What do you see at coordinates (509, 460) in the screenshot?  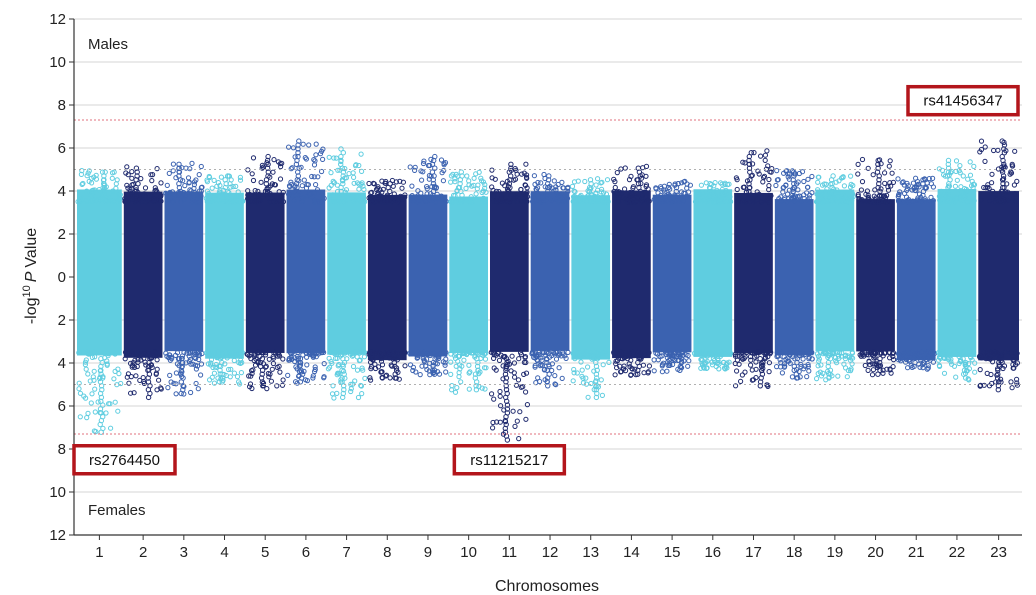 I see `snp-annotation-rs11215217: rs11215217` at bounding box center [509, 460].